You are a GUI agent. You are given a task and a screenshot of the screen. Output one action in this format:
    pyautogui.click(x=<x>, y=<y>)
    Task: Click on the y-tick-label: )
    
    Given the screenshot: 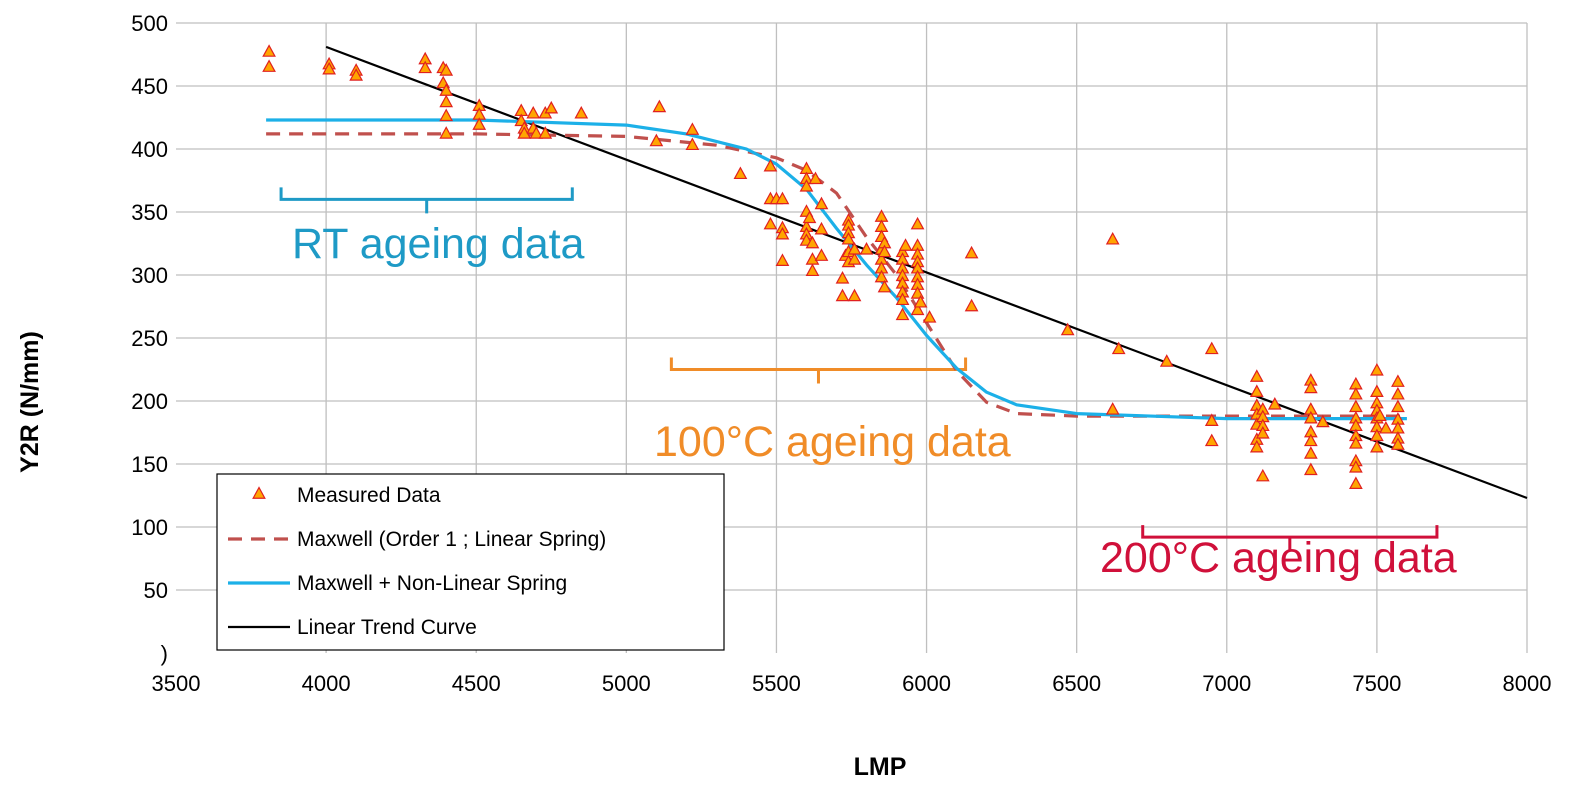 What is the action you would take?
    pyautogui.click(x=164, y=653)
    